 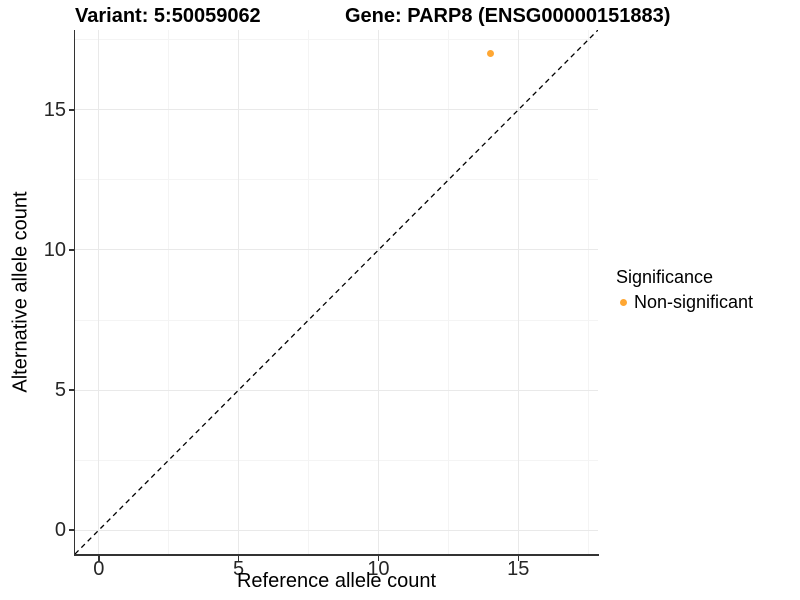 I want to click on variant-title: Variant: 5:50059062, so click(x=168, y=16).